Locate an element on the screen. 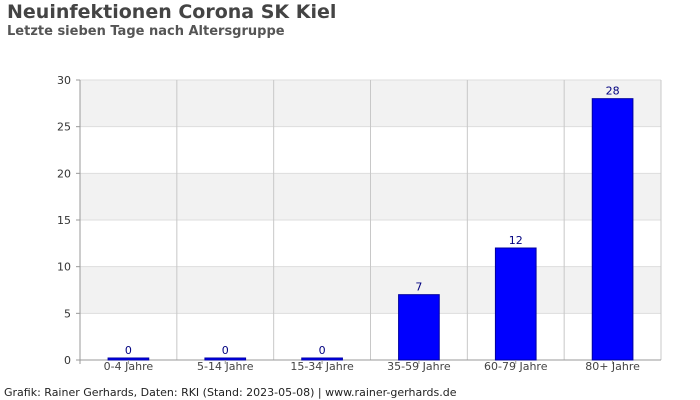  data-label: 28 is located at coordinates (613, 91).